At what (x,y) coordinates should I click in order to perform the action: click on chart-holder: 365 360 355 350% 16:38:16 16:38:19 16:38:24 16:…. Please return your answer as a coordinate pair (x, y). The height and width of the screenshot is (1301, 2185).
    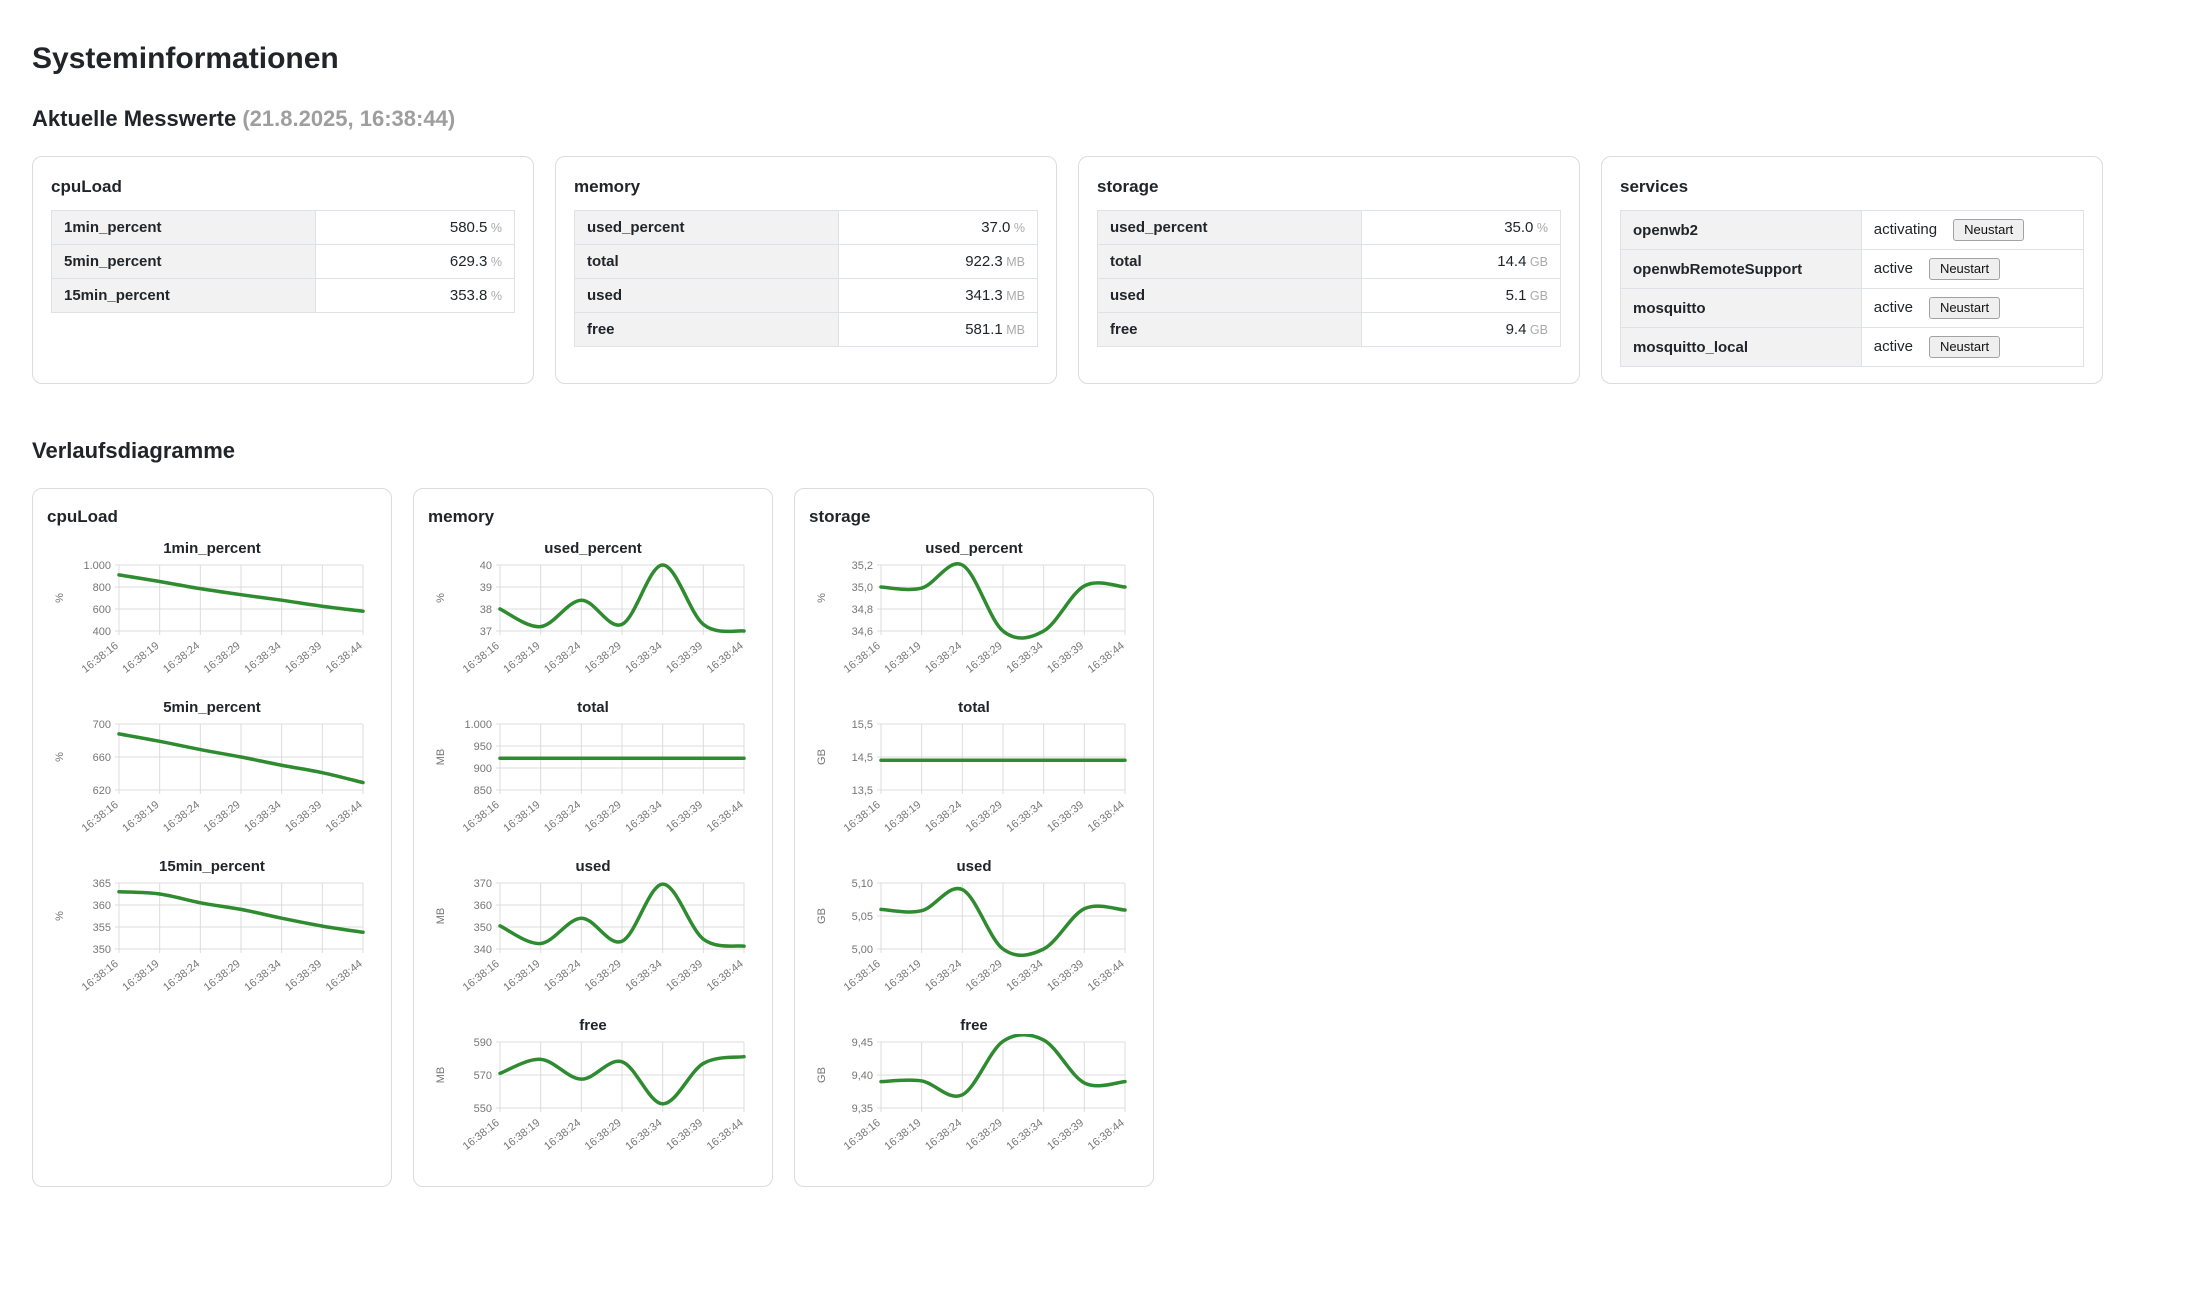
    Looking at the image, I should click on (212, 942).